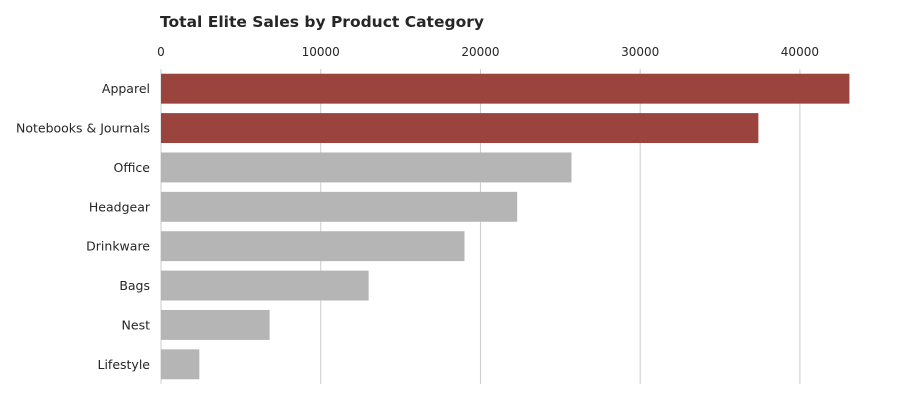 The width and height of the screenshot is (900, 404). Describe the element at coordinates (460, 128) in the screenshot. I see `bar-notebooks-journals` at that location.